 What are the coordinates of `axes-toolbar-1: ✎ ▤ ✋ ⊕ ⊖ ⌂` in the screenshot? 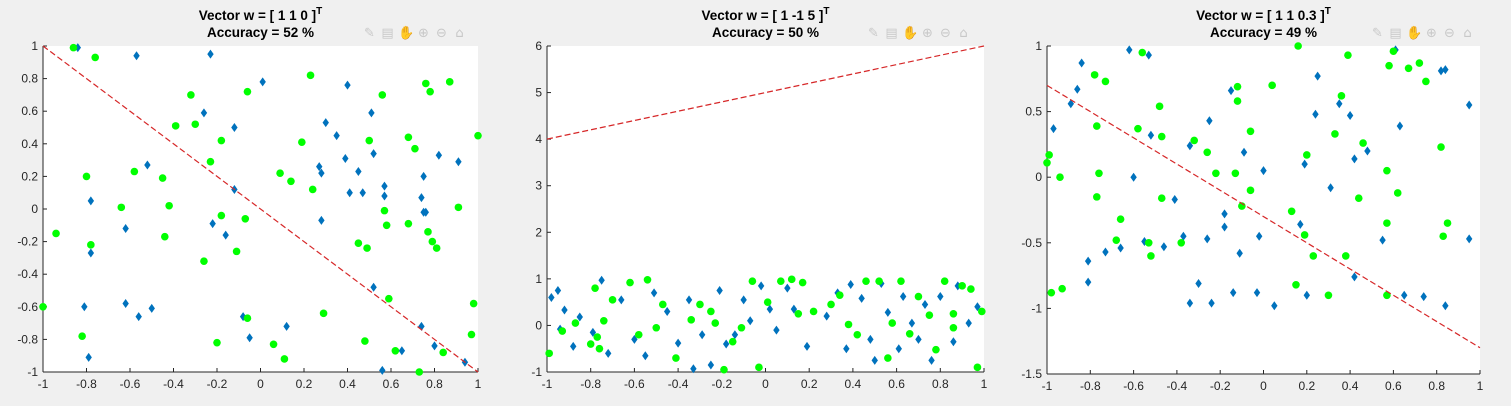 It's located at (414, 34).